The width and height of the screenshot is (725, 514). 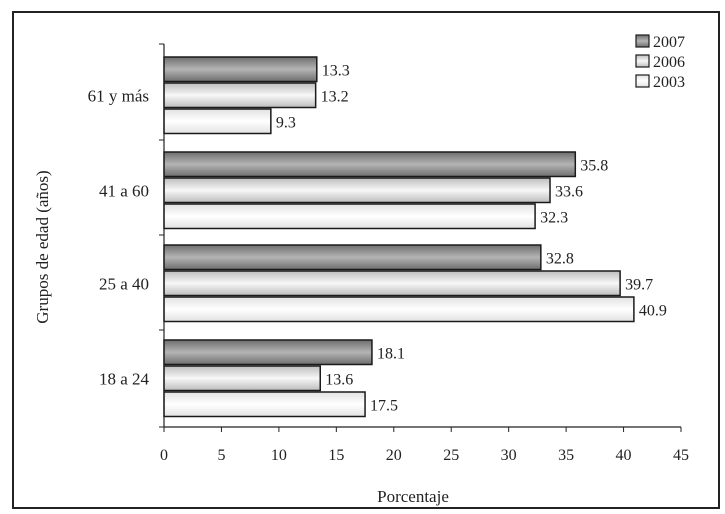 What do you see at coordinates (566, 455) in the screenshot?
I see `x-tick-label: 35` at bounding box center [566, 455].